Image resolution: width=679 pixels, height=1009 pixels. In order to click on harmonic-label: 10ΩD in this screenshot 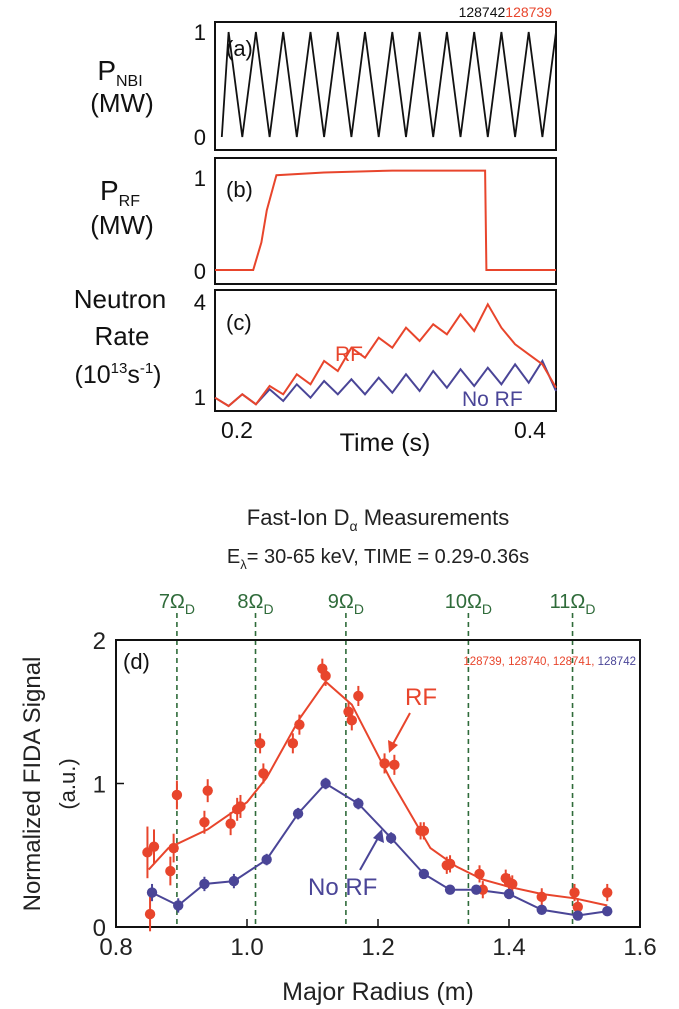, I will do `click(468, 604)`.